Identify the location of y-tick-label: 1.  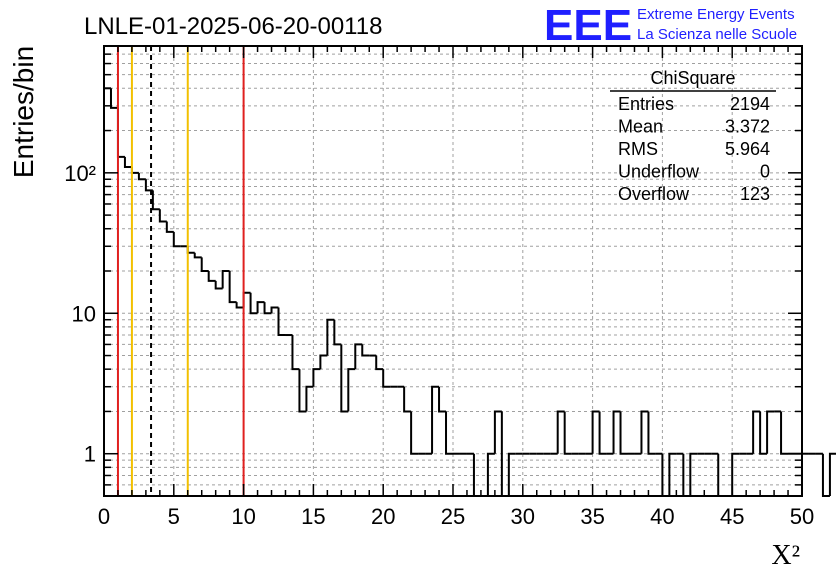
(90, 454).